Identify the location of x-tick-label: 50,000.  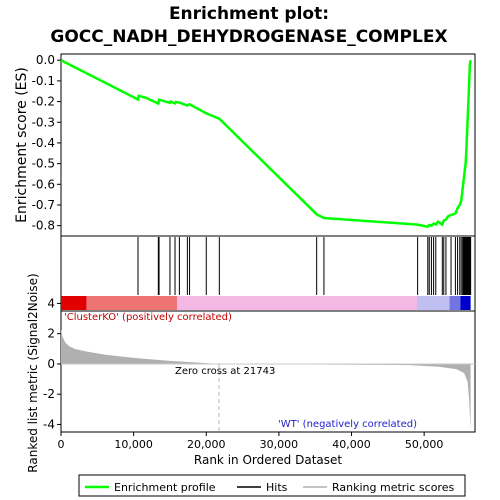
(424, 444).